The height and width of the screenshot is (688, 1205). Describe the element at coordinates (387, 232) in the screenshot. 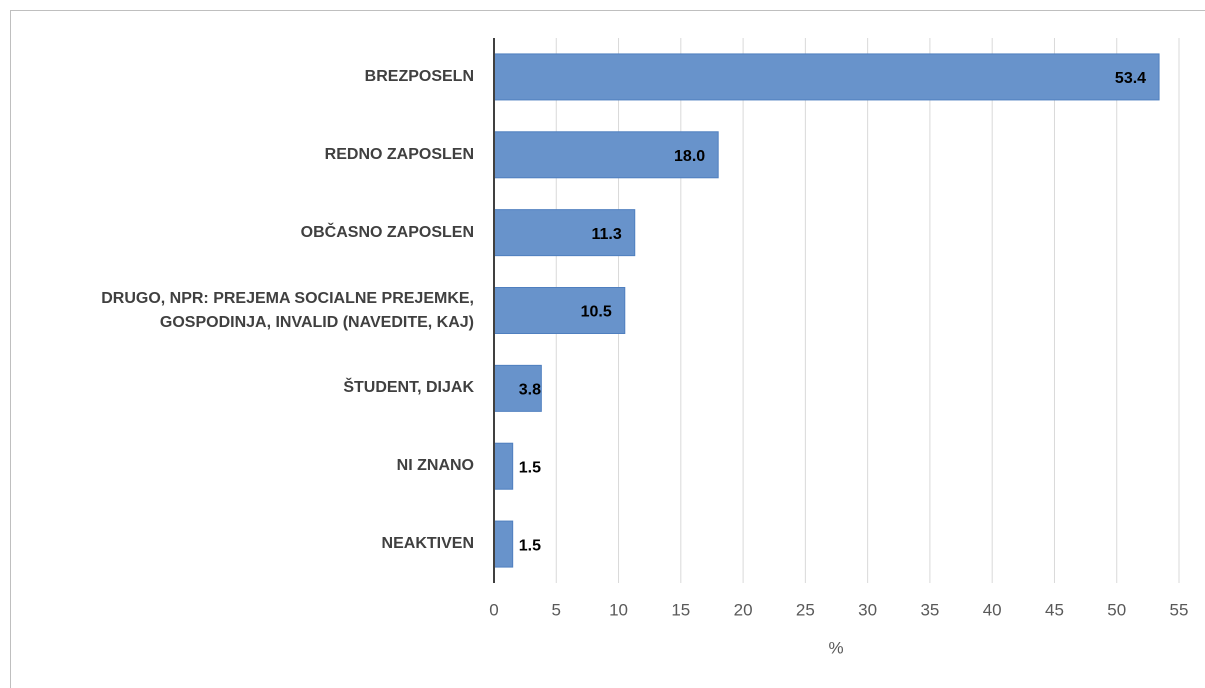

I see `category-label: OBČASNO ZAPOSLEN` at that location.